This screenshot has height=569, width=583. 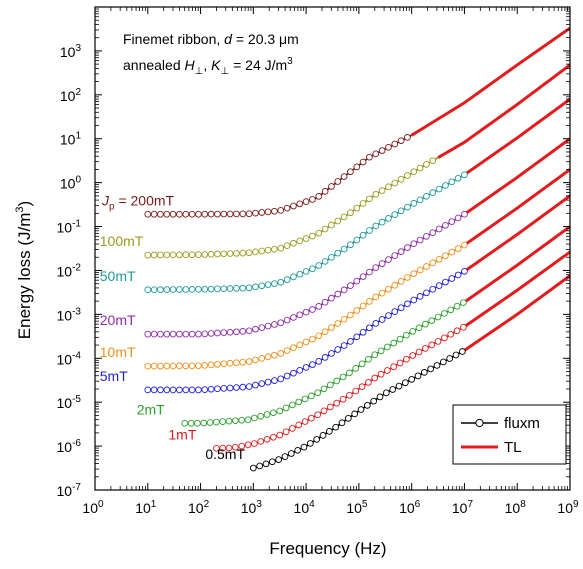 I want to click on legend-tl-label: TL, so click(x=513, y=447).